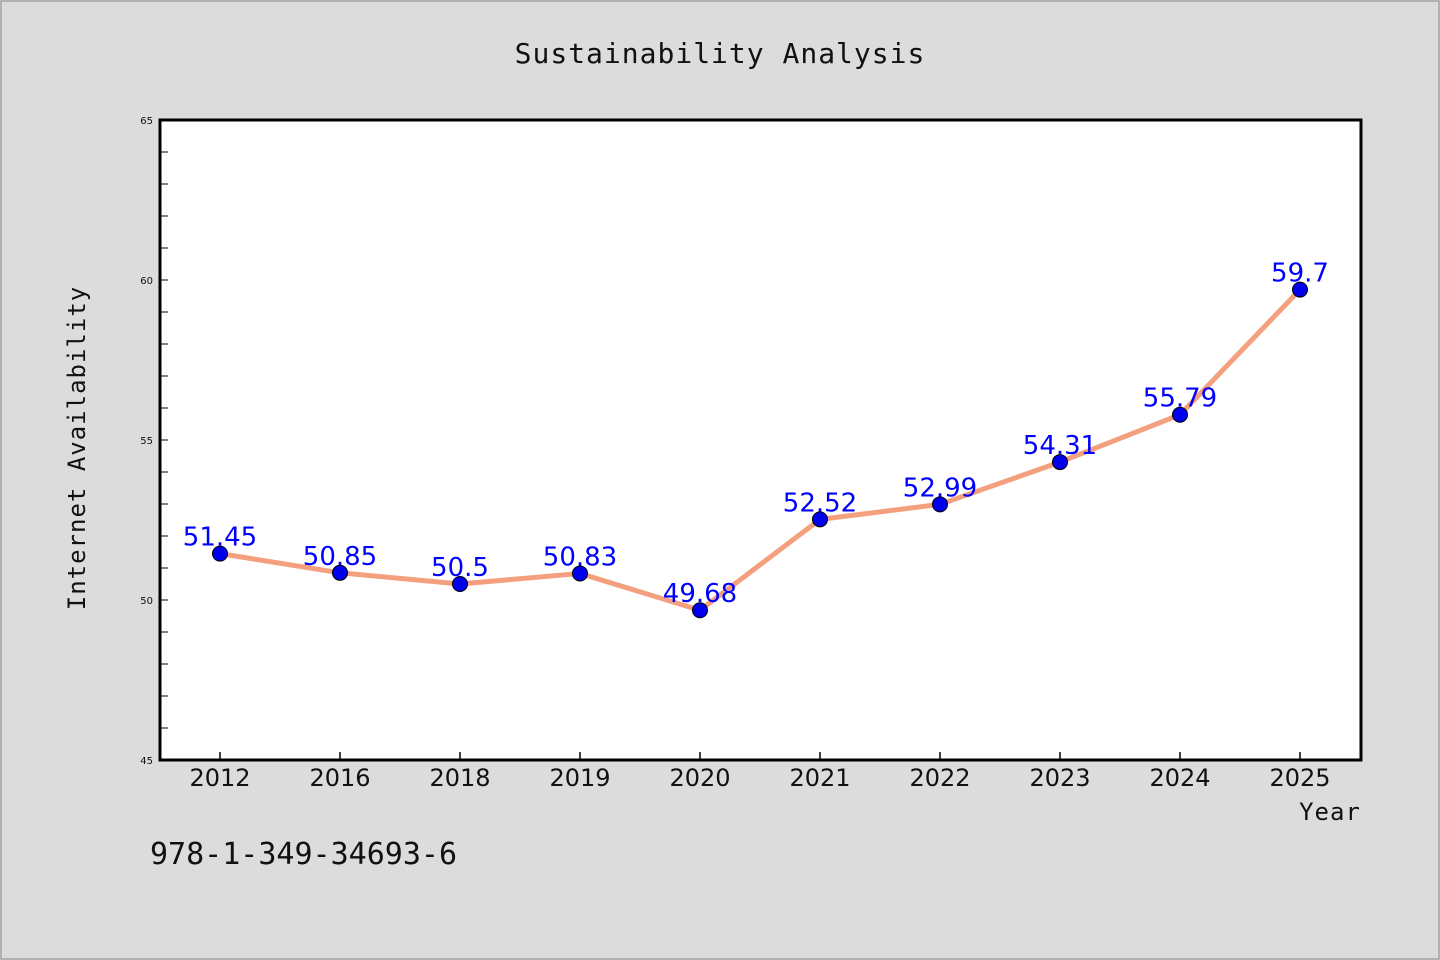 The height and width of the screenshot is (960, 1440). What do you see at coordinates (699, 778) in the screenshot?
I see `x-tick-label: 2020` at bounding box center [699, 778].